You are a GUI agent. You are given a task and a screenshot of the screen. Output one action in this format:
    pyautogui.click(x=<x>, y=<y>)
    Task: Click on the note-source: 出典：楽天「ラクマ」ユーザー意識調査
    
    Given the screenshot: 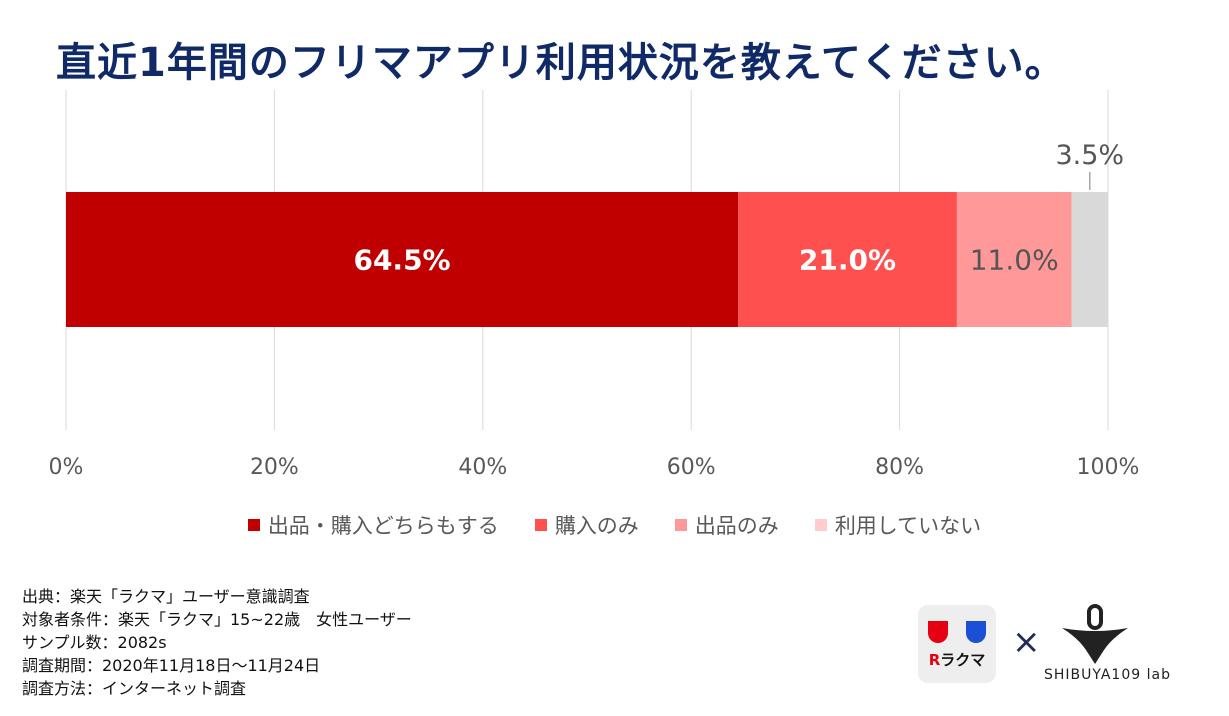 What is the action you would take?
    pyautogui.click(x=166, y=596)
    